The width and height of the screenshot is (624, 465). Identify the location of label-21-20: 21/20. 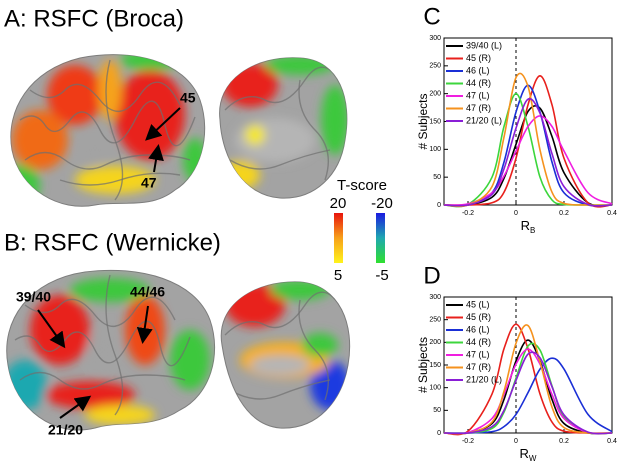
(65, 430).